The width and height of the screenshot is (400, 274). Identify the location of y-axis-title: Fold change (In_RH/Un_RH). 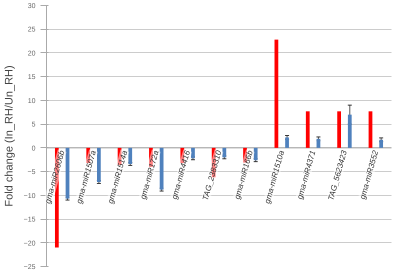
(10, 136).